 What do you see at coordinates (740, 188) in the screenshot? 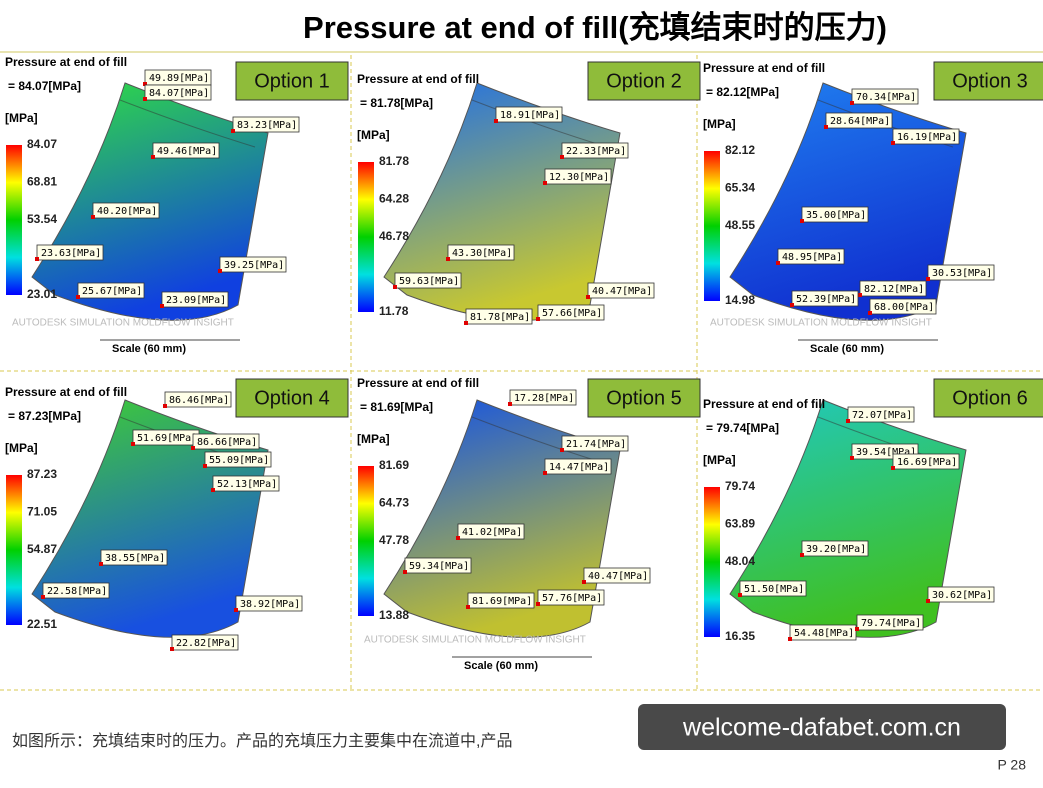
I see `scale-label: 65.34` at bounding box center [740, 188].